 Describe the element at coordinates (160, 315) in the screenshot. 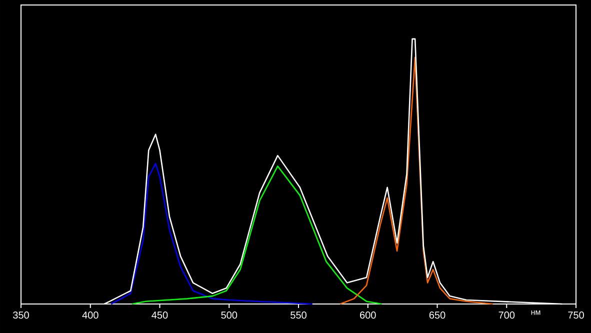

I see `x-tick-label: 450` at that location.